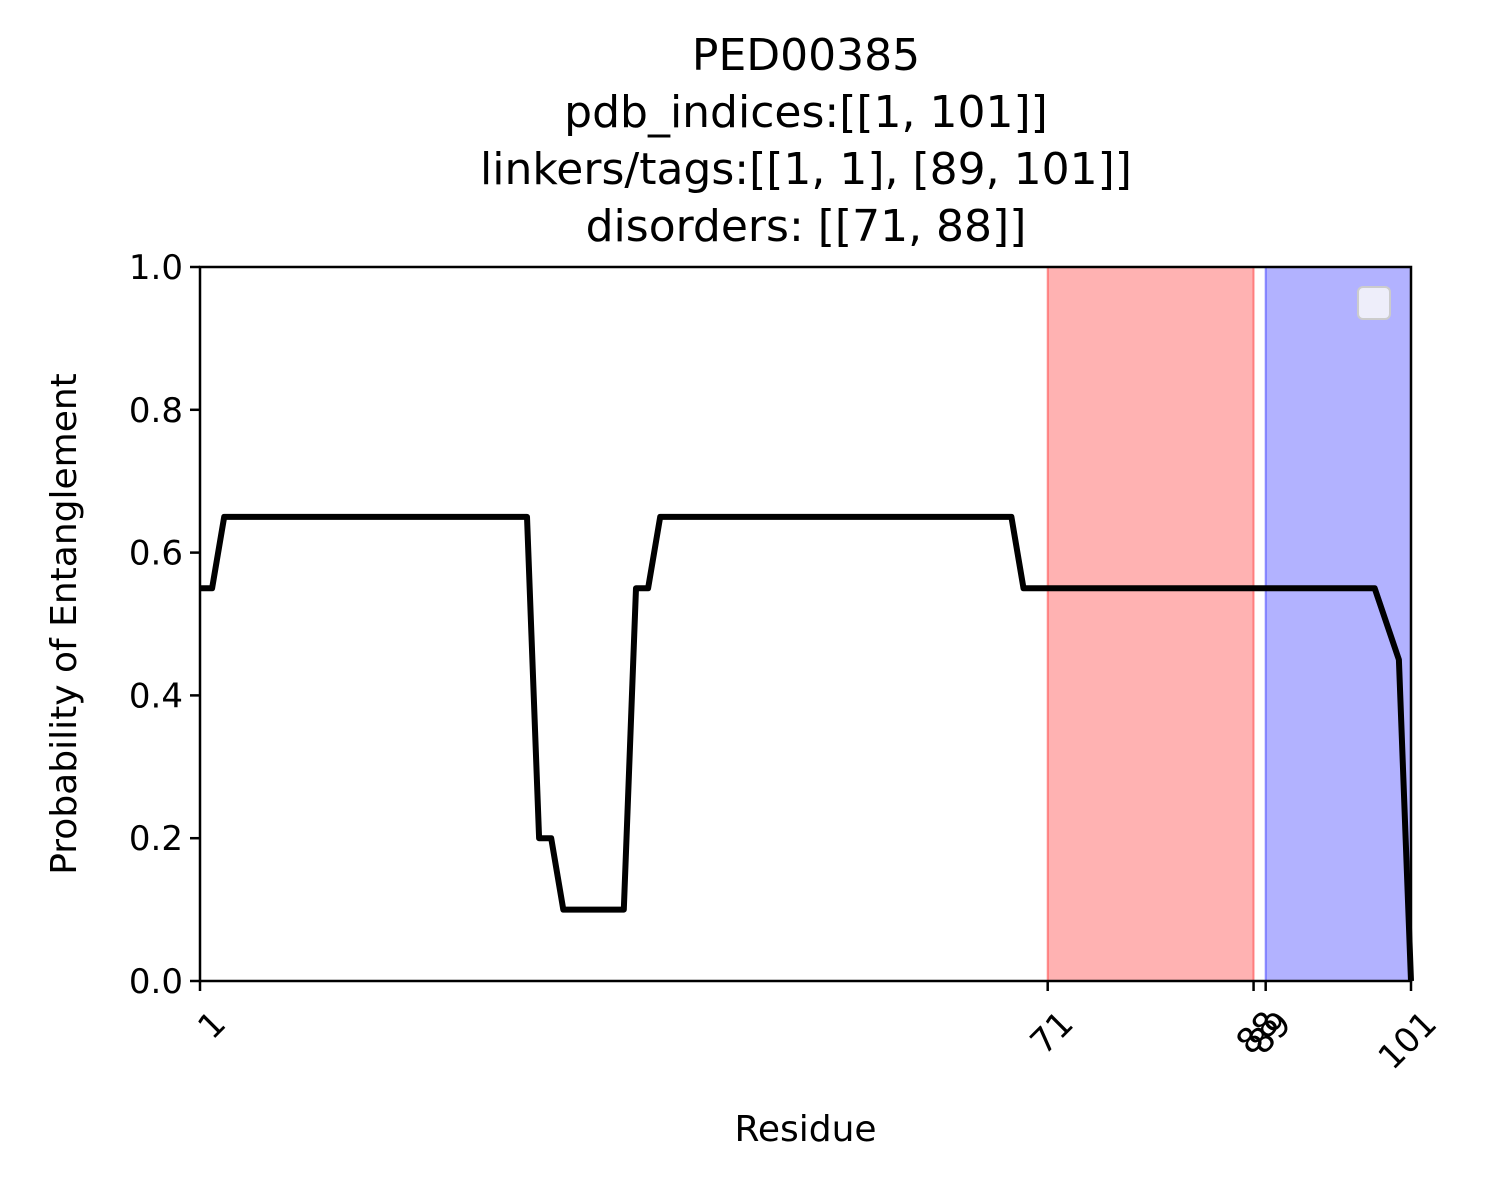  Describe the element at coordinates (806, 55) in the screenshot. I see `title-line: PED00385` at that location.